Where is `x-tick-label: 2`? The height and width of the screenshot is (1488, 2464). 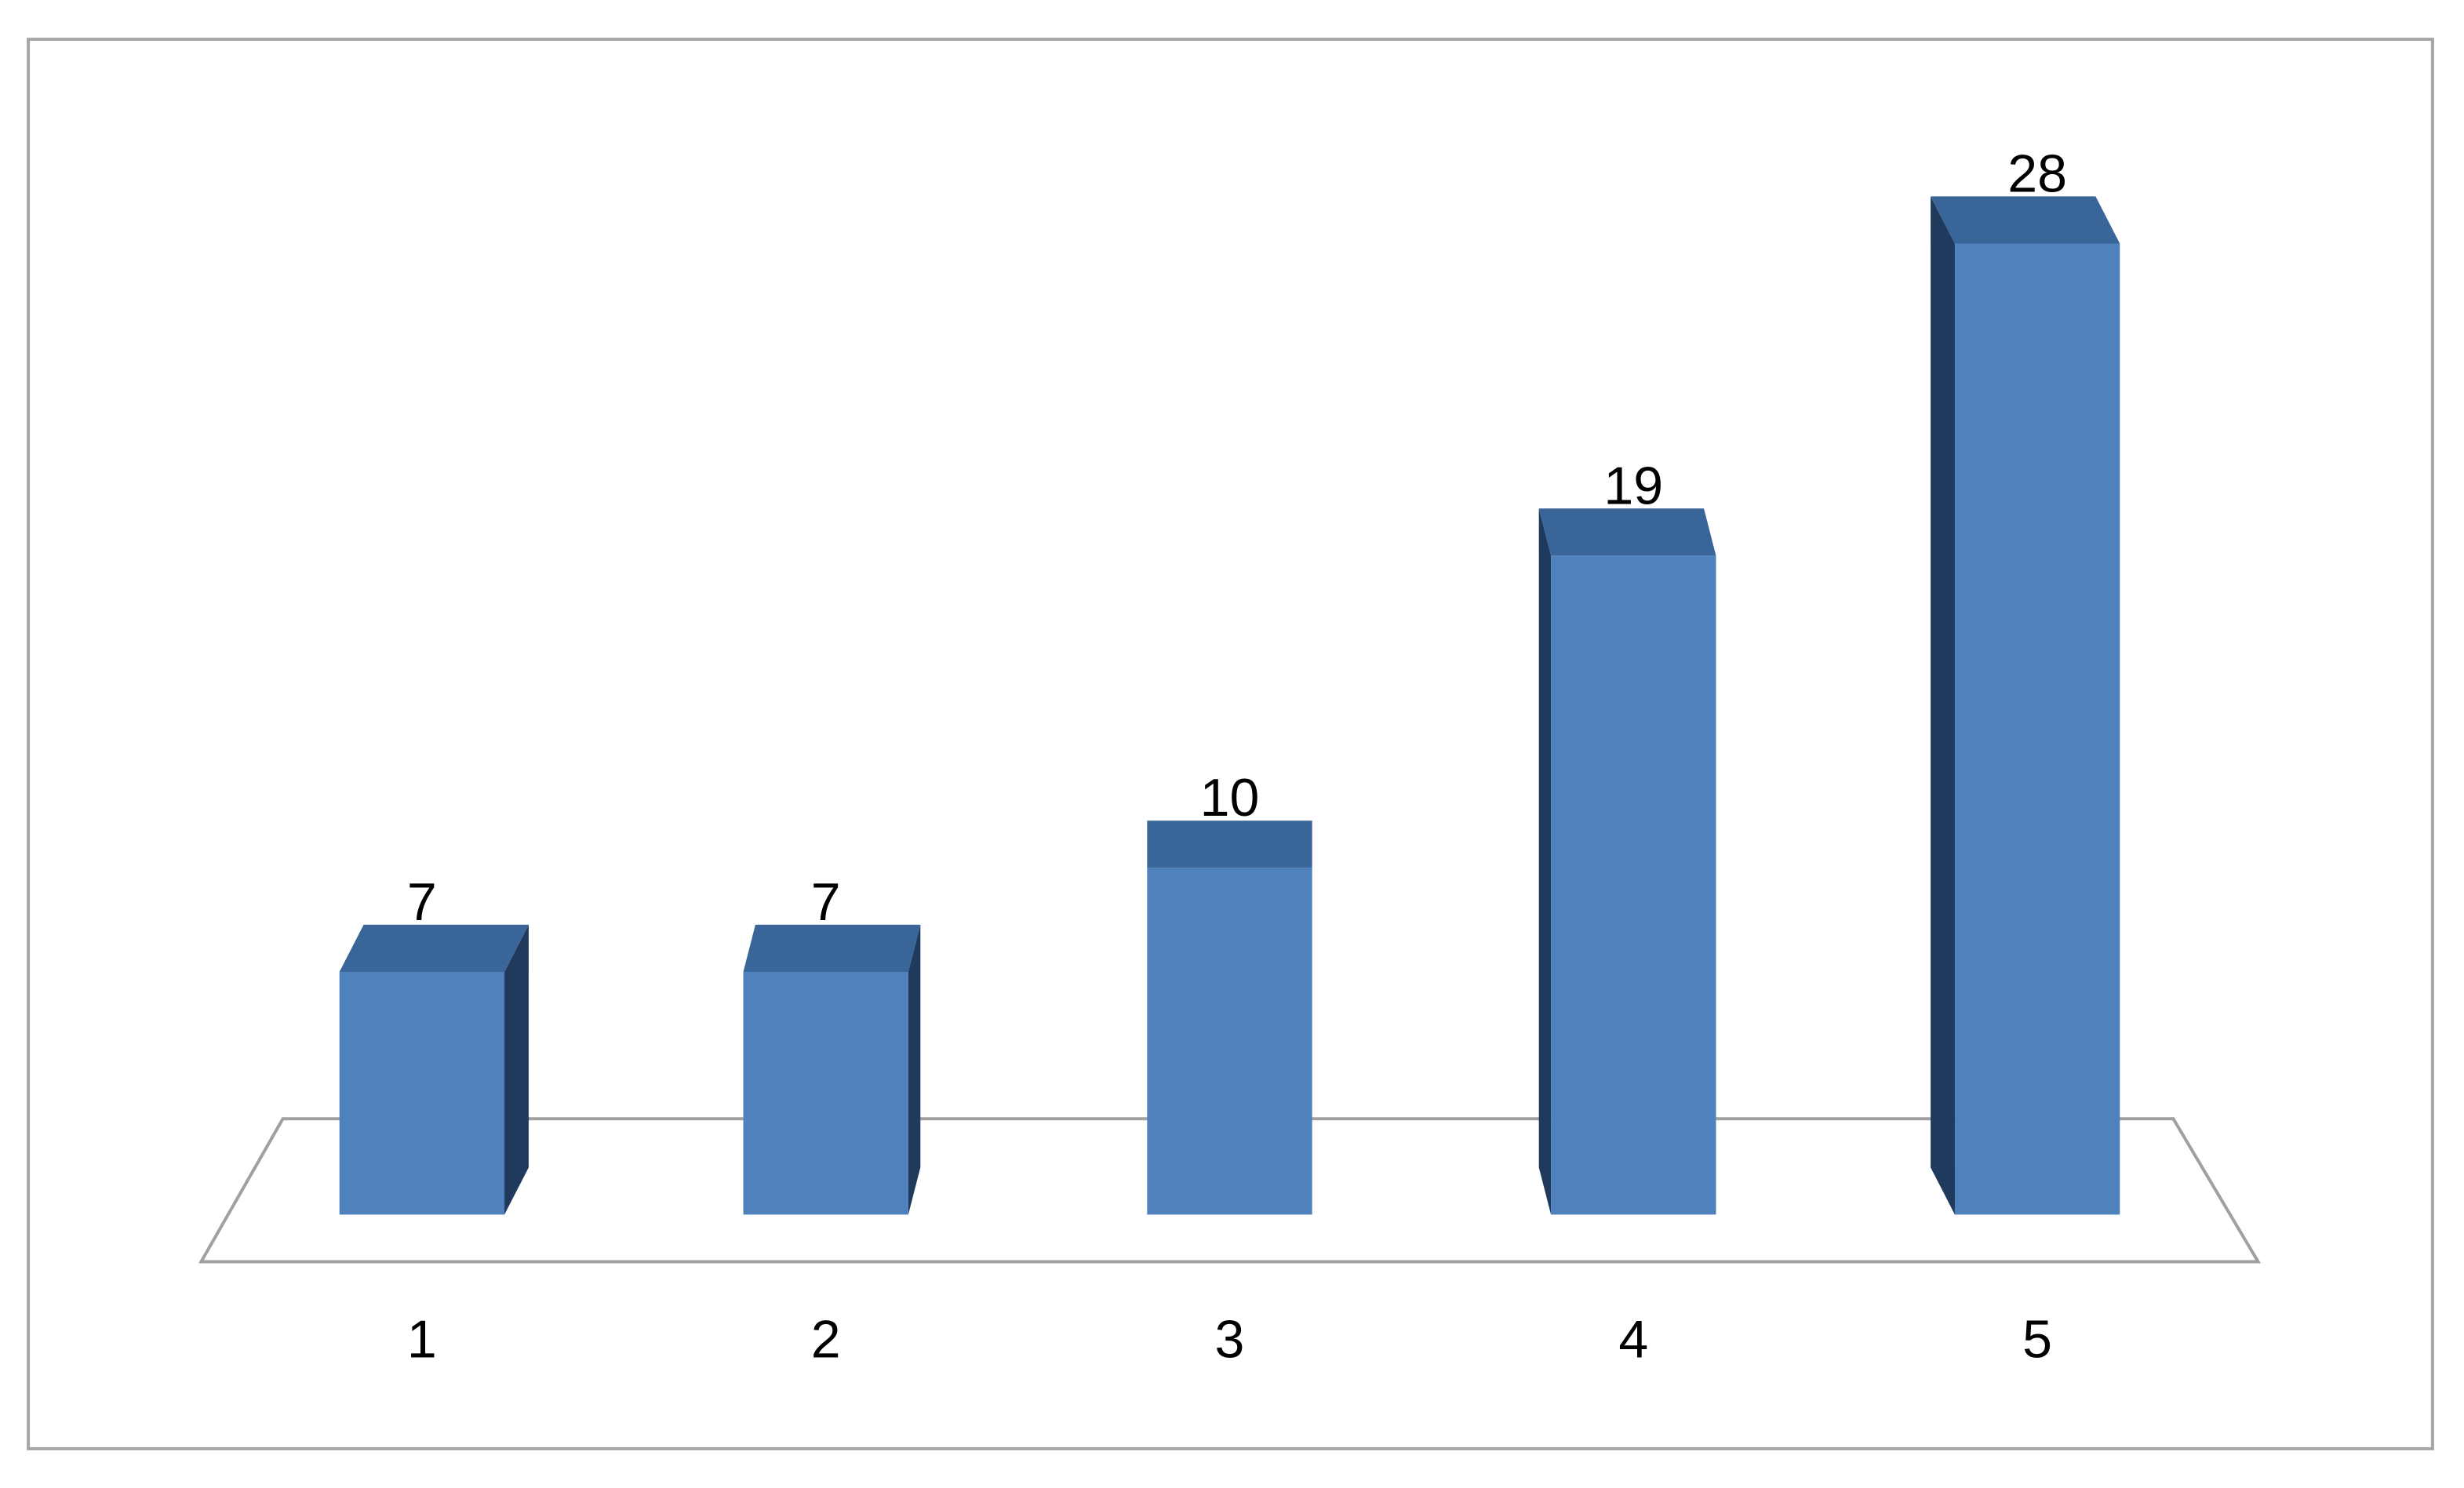 x-tick-label: 2 is located at coordinates (826, 1340).